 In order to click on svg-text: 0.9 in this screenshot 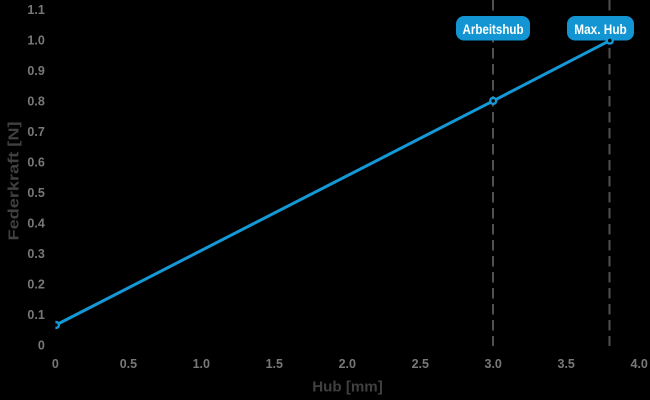, I will do `click(35, 71)`.